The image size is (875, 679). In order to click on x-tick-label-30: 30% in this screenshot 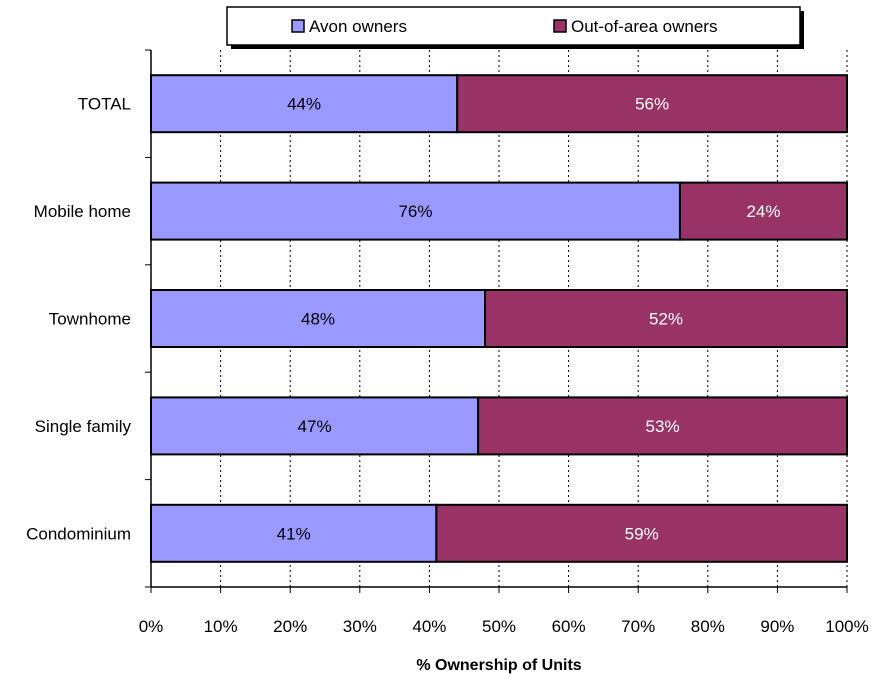, I will do `click(360, 626)`.